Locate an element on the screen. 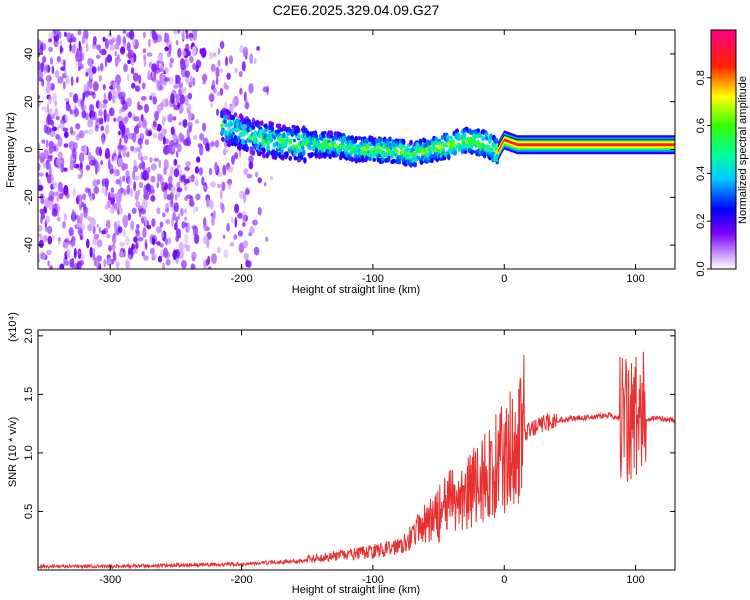 Image resolution: width=750 pixels, height=600 pixels. x-tick-label: 100 is located at coordinates (635, 580).